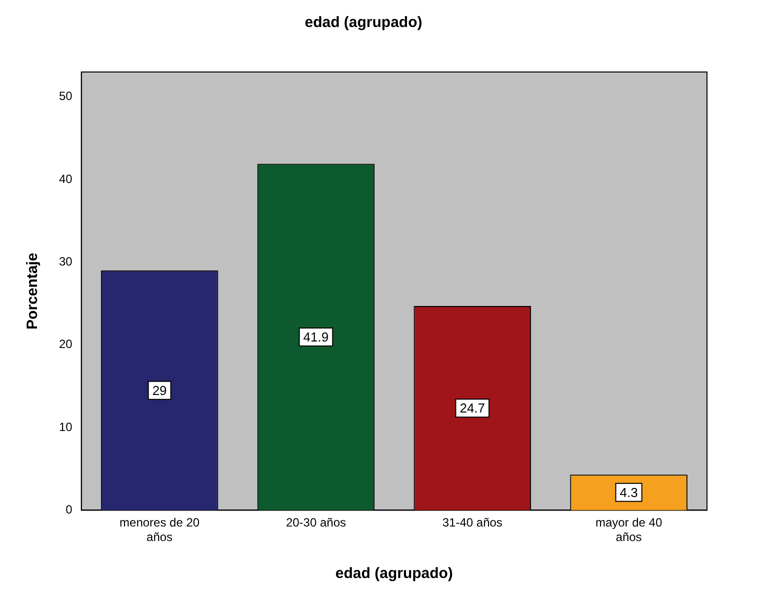 The height and width of the screenshot is (607, 767). Describe the element at coordinates (628, 530) in the screenshot. I see `x-tick-label: mayor de 40 años` at that location.